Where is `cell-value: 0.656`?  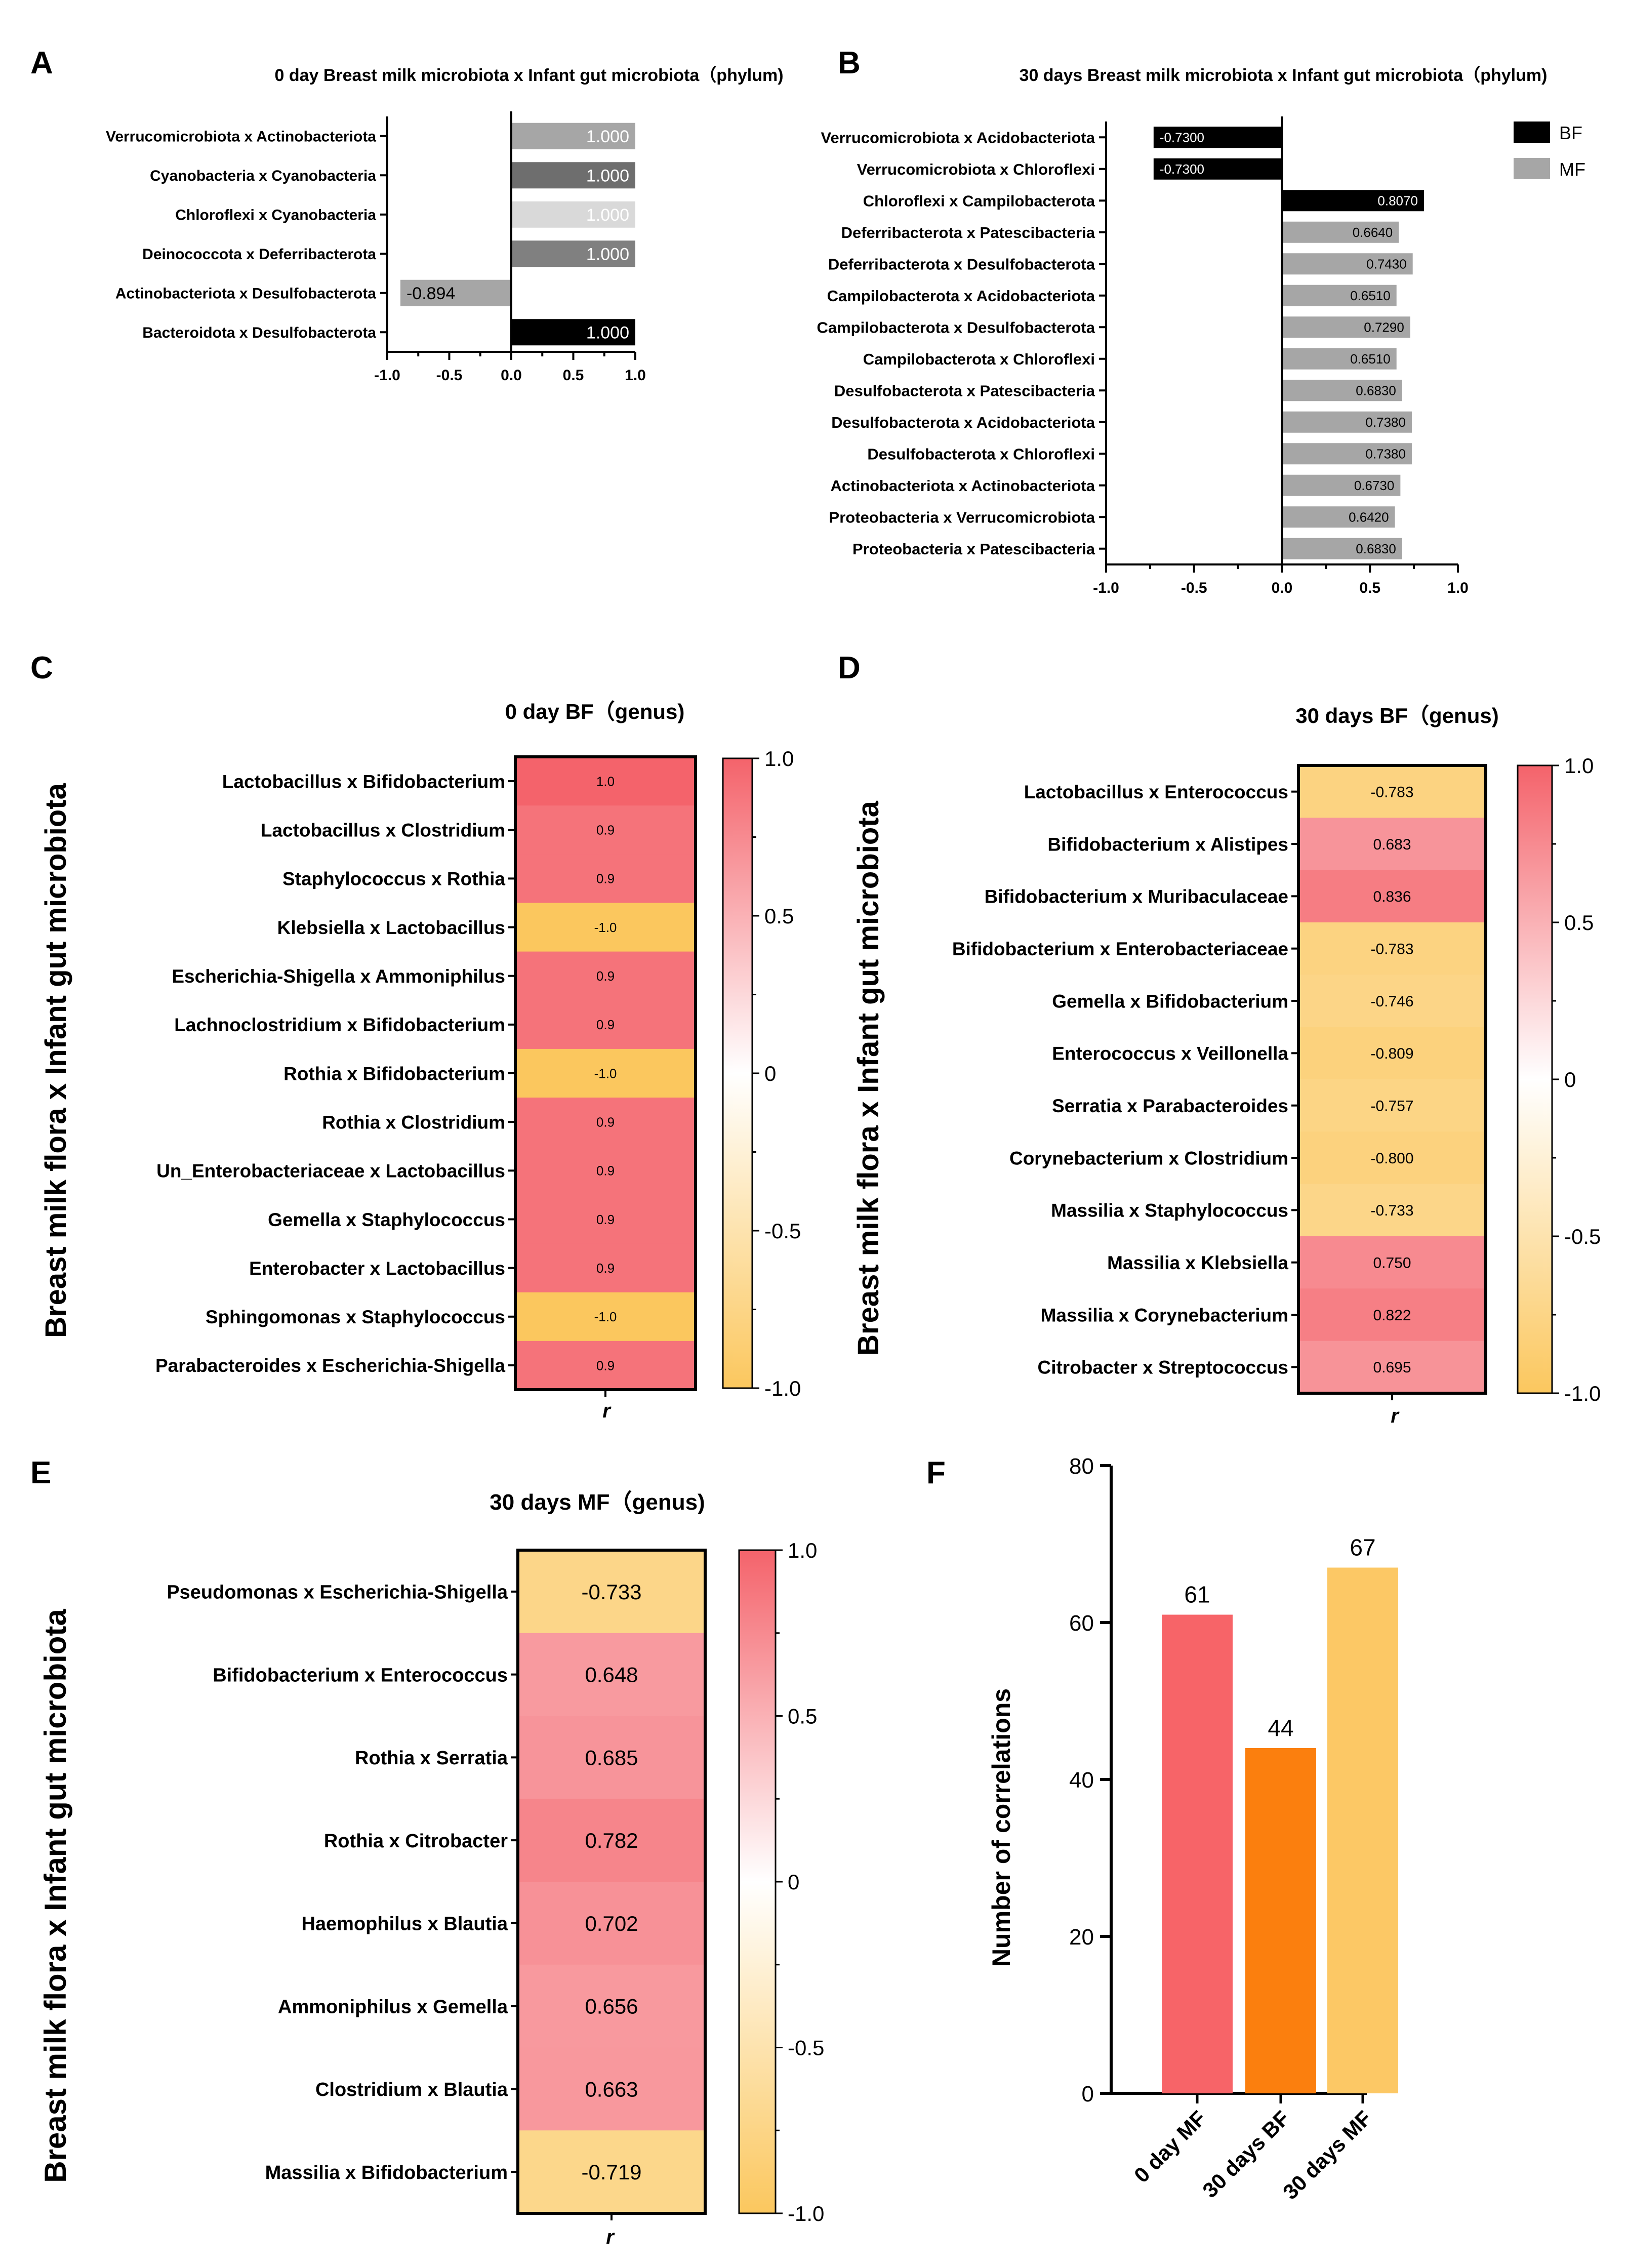
cell-value: 0.656 is located at coordinates (611, 2006).